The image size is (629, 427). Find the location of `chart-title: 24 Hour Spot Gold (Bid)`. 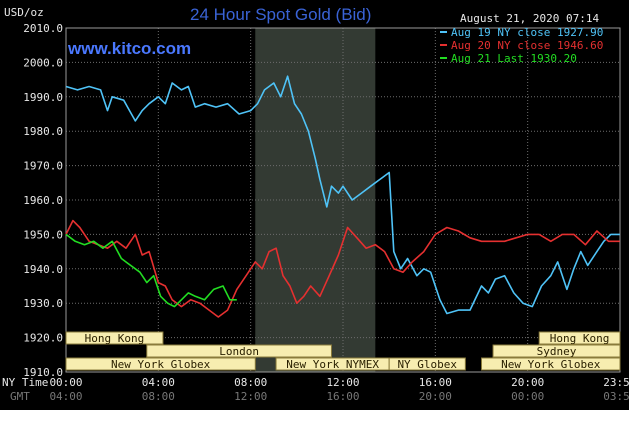

chart-title: 24 Hour Spot Gold (Bid) is located at coordinates (280, 14).